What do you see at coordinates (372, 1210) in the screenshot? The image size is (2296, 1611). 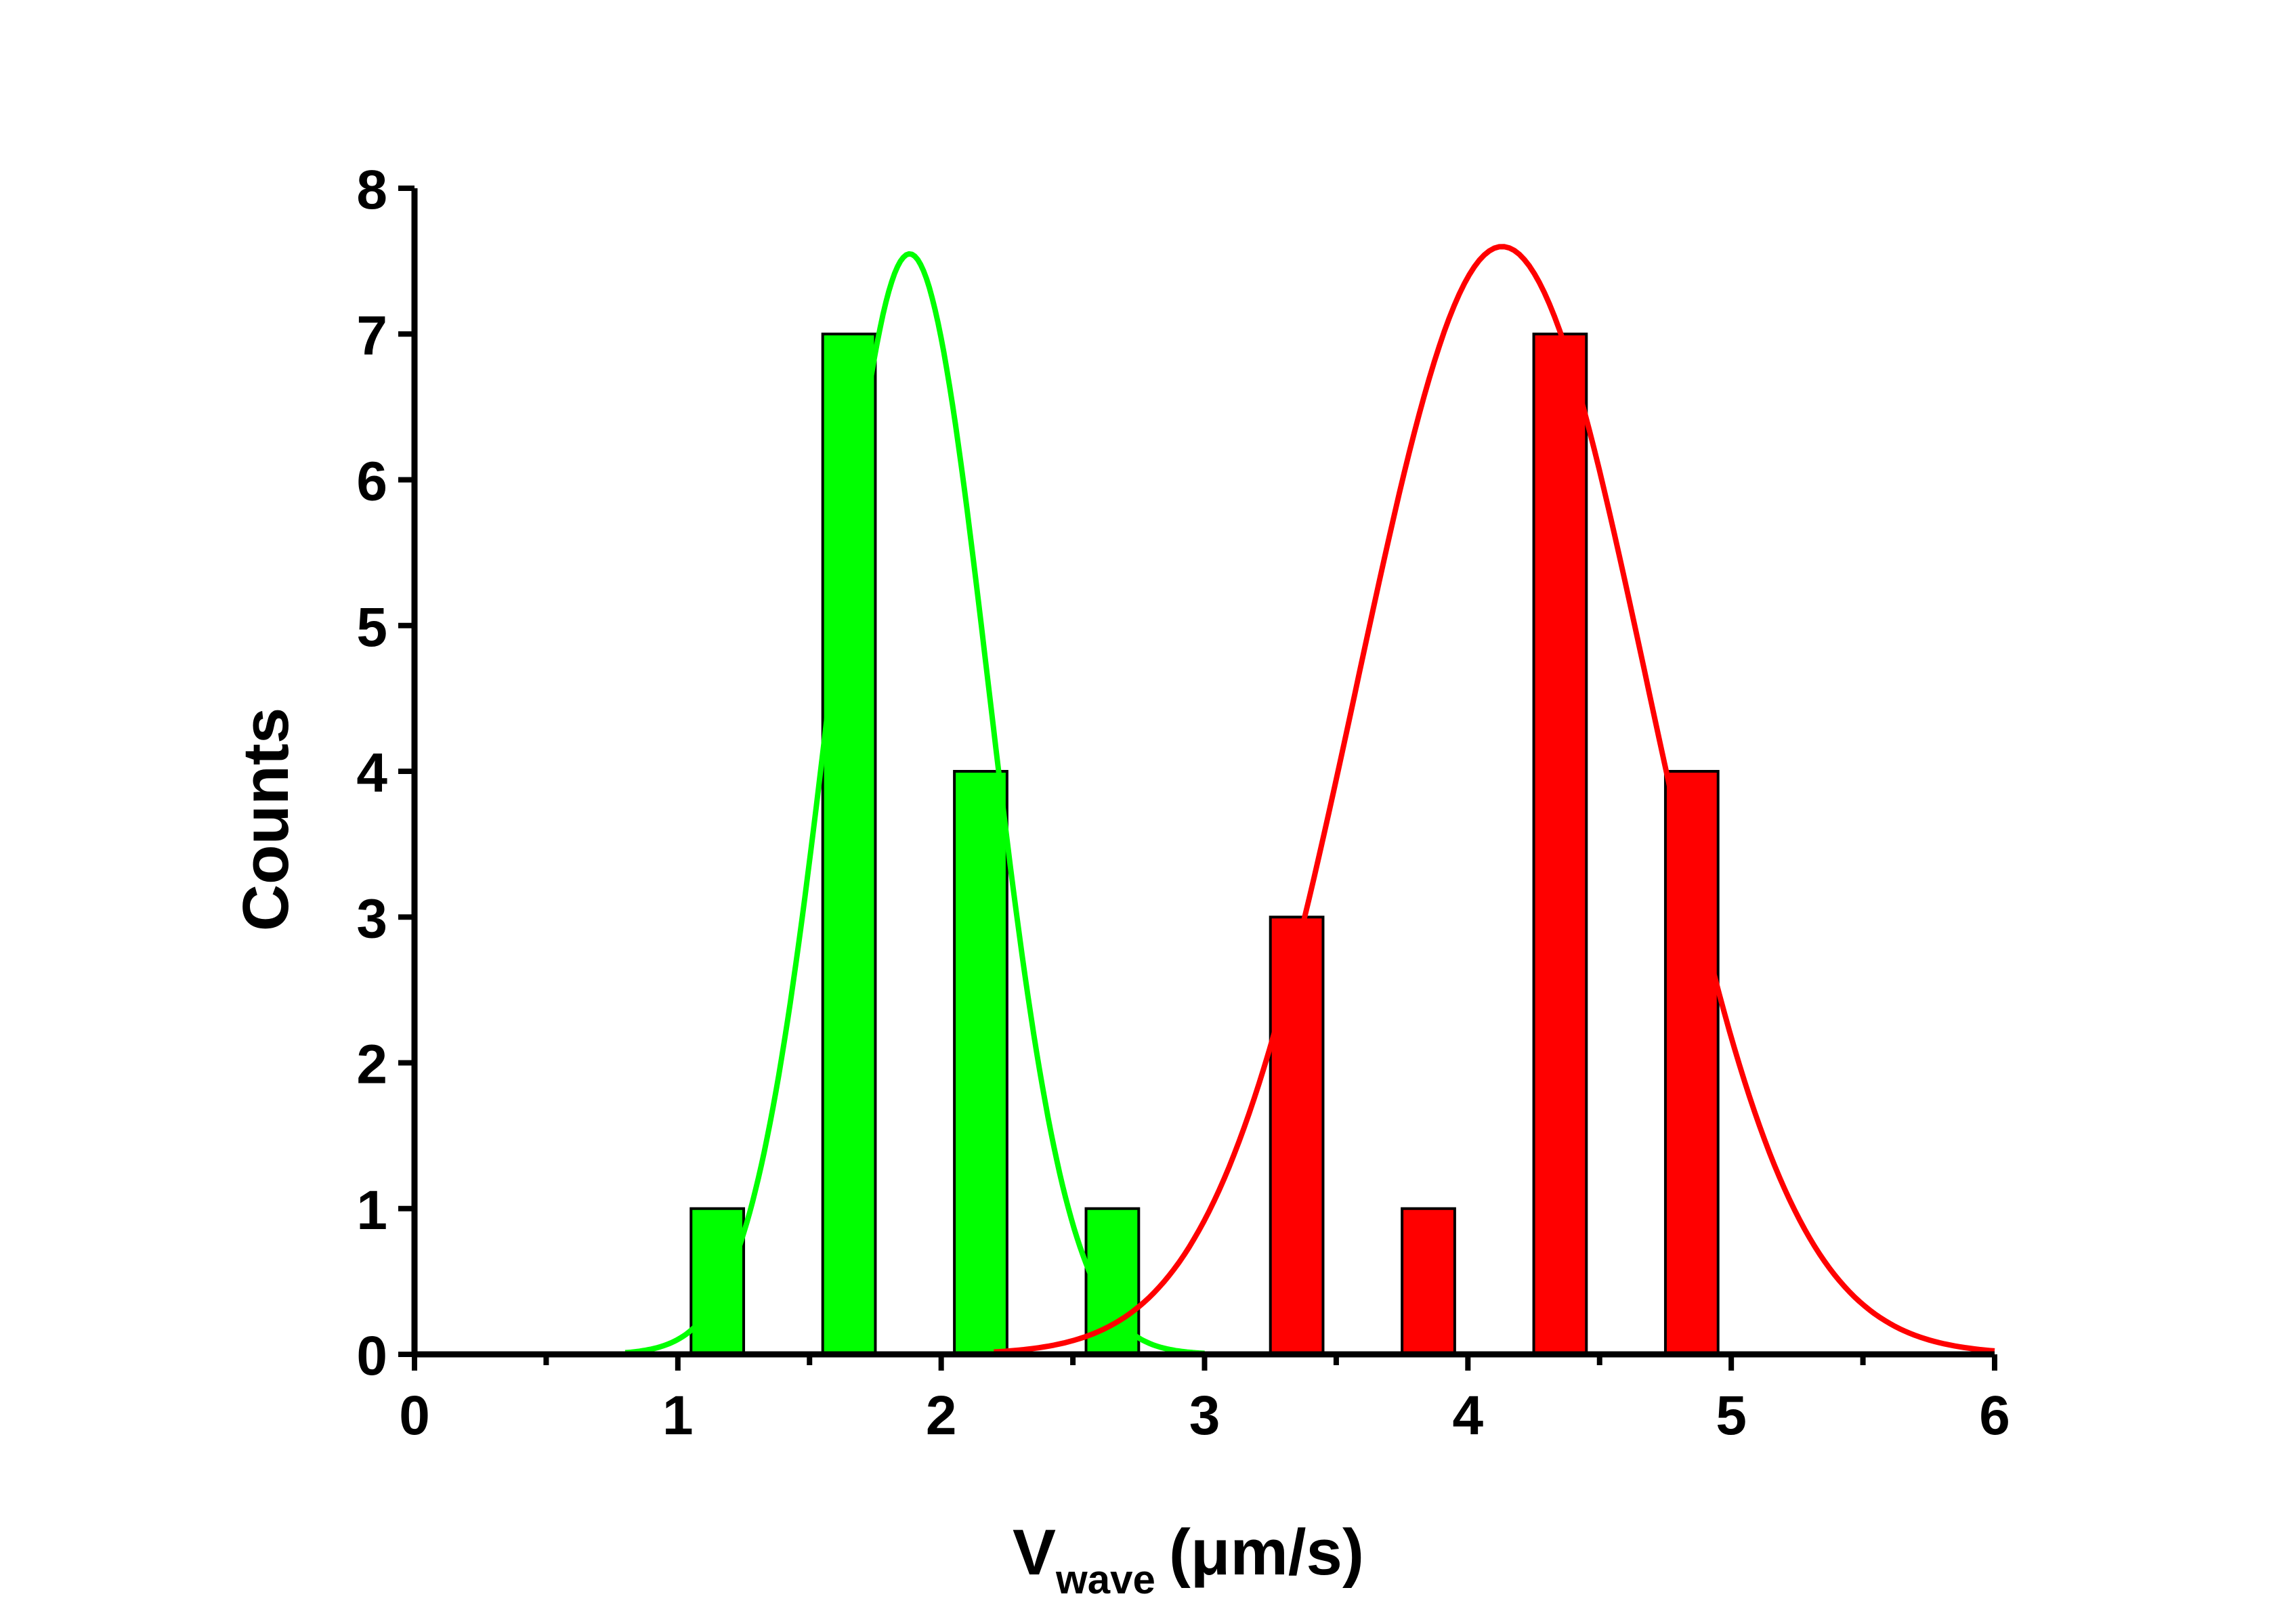 I see `y-tick-label: 1` at bounding box center [372, 1210].